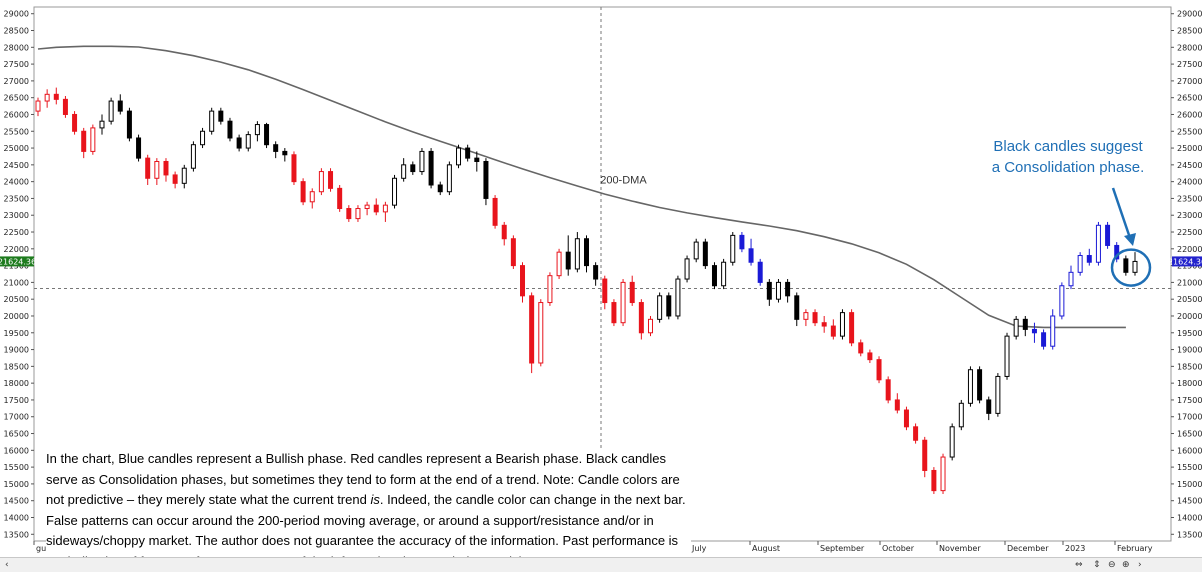  Describe the element at coordinates (842, 548) in the screenshot. I see `x-tick-label: September` at that location.